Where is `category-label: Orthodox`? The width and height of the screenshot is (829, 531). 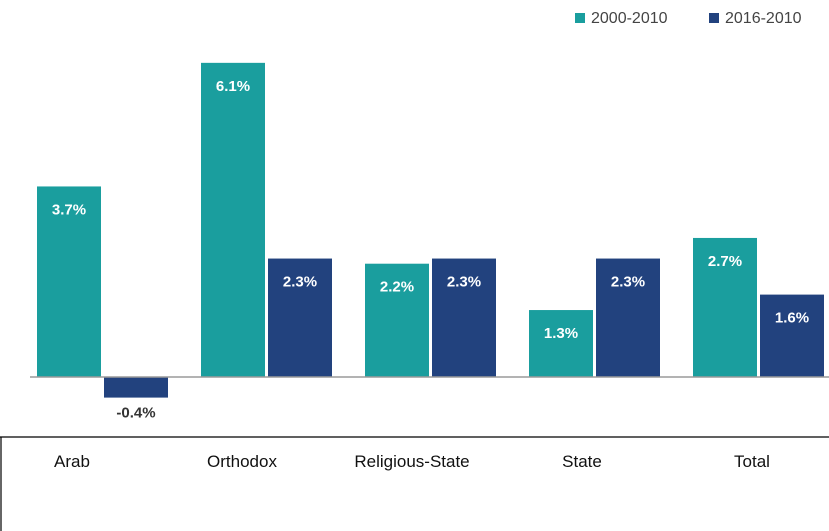
category-label: Orthodox is located at coordinates (242, 461).